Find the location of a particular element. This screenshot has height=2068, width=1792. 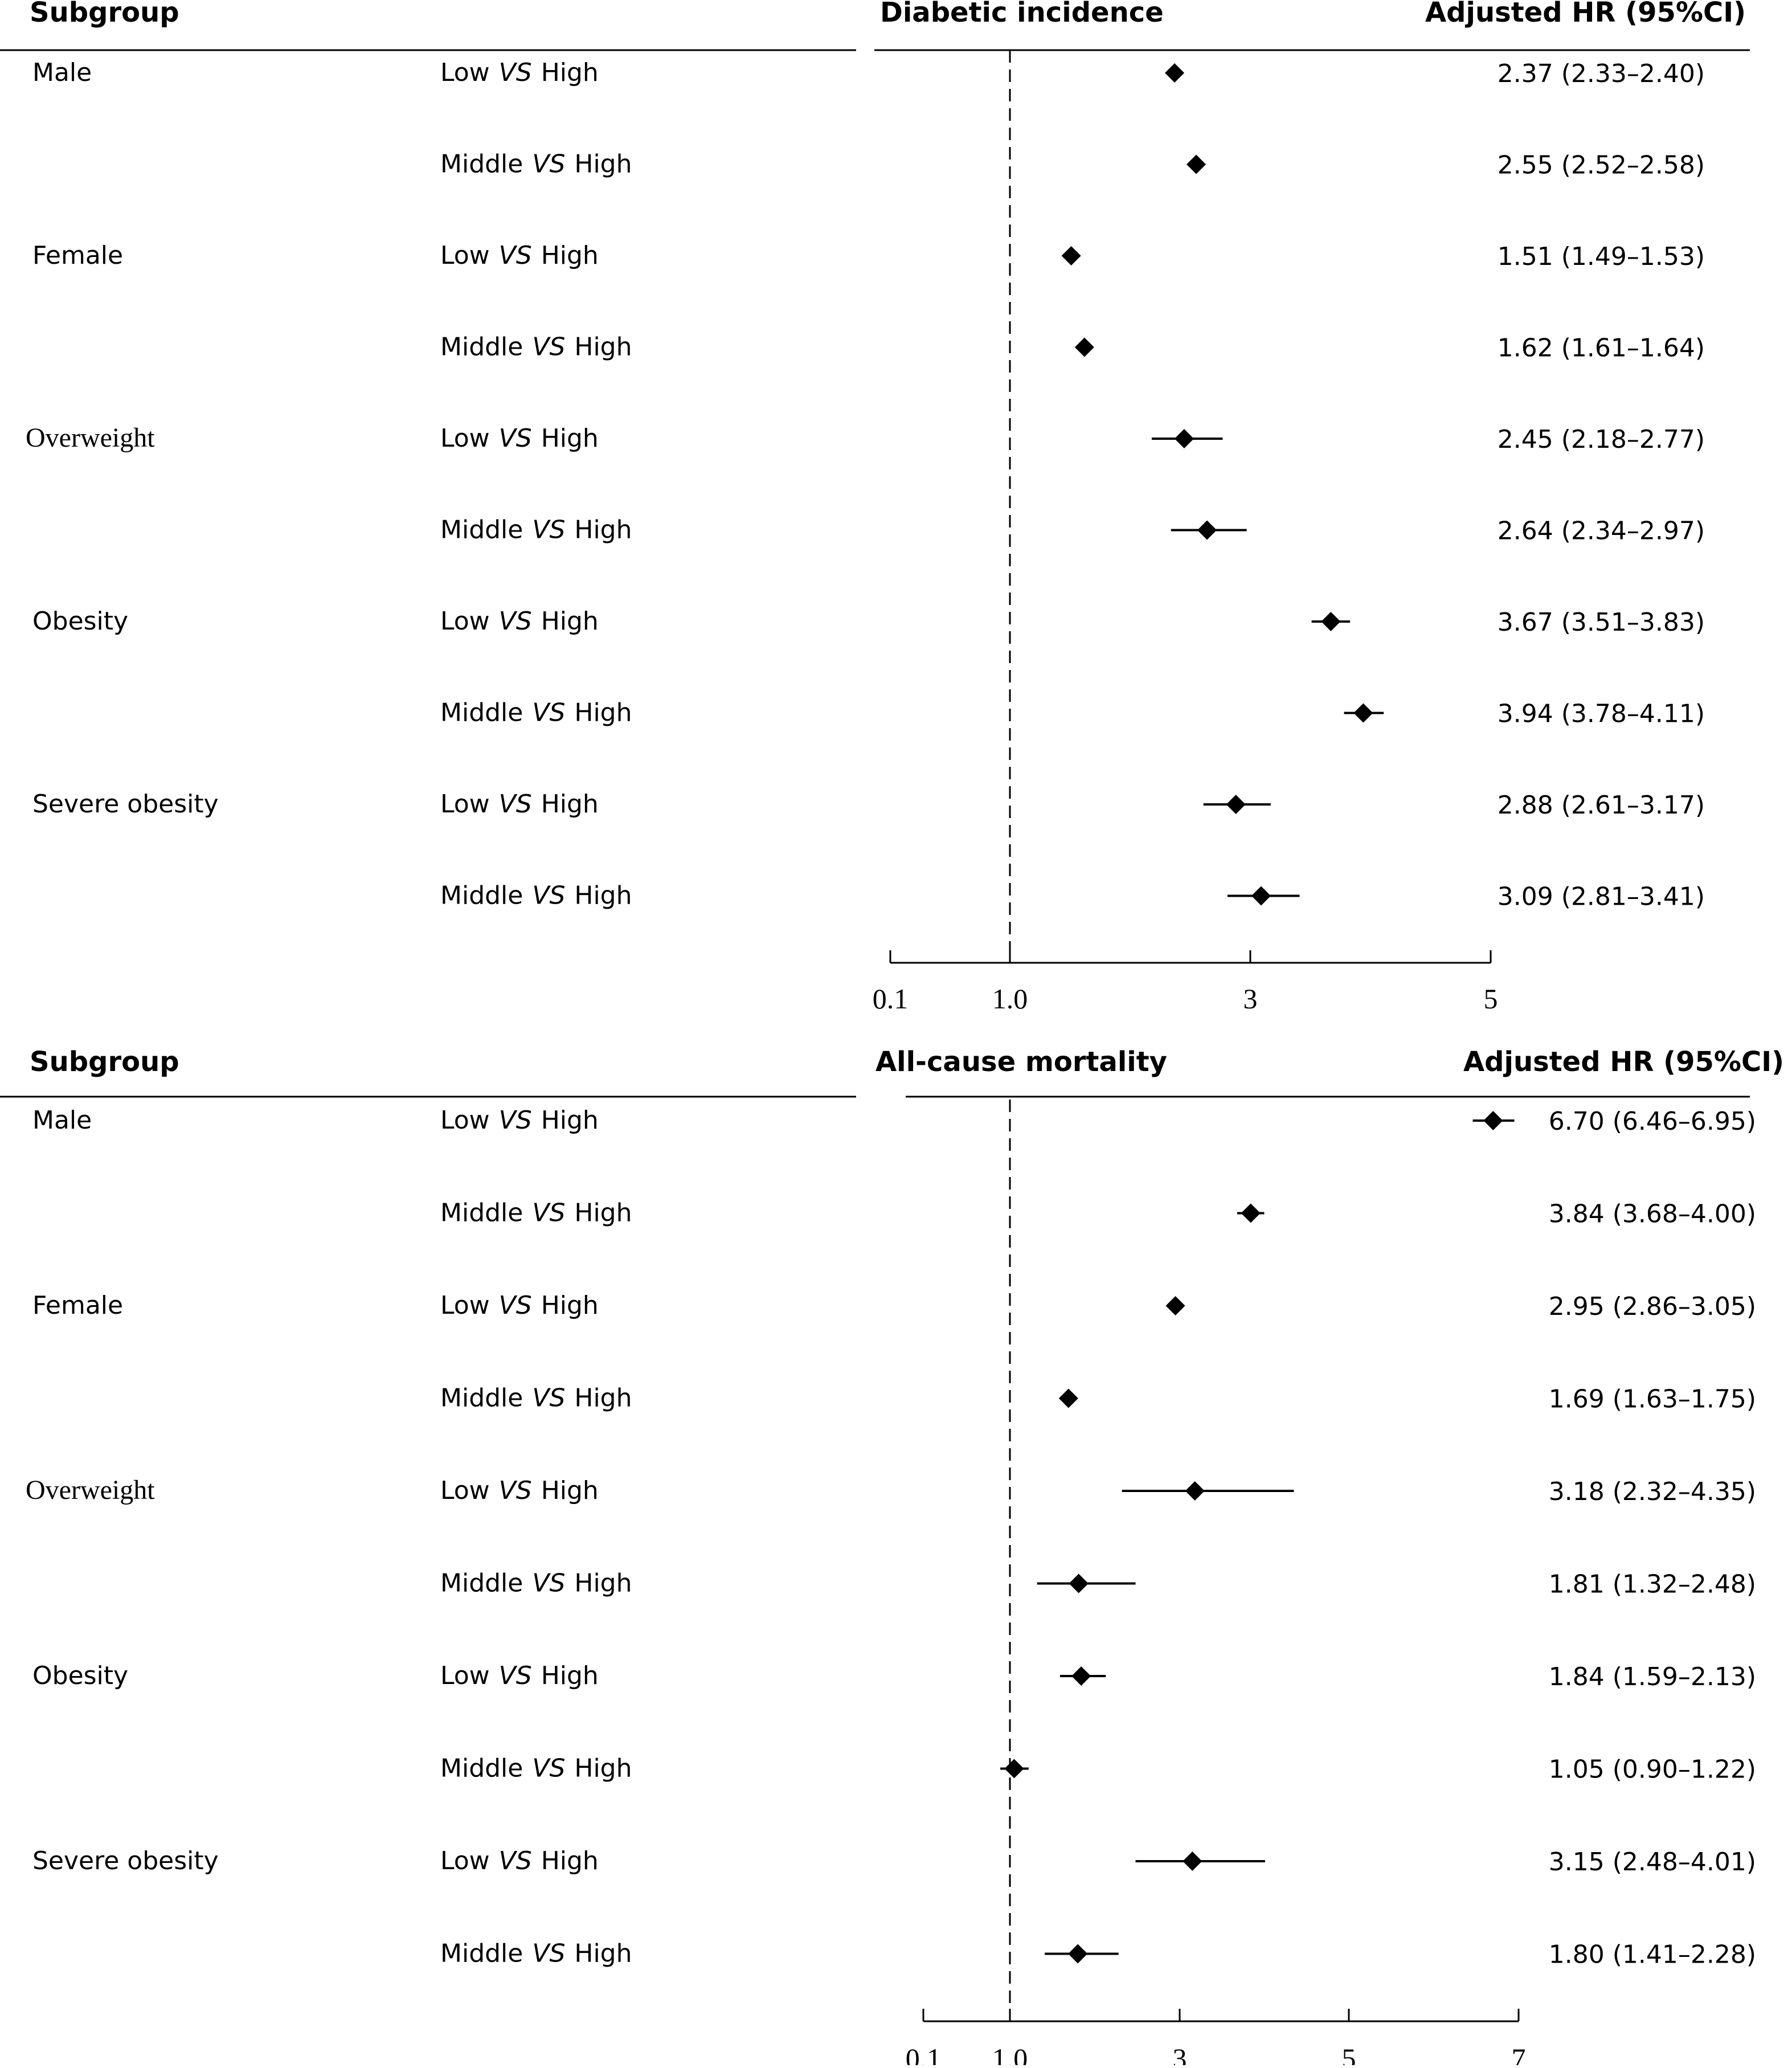

hr-value-label: 3.15 (2.48–4.01) is located at coordinates (1653, 1862).